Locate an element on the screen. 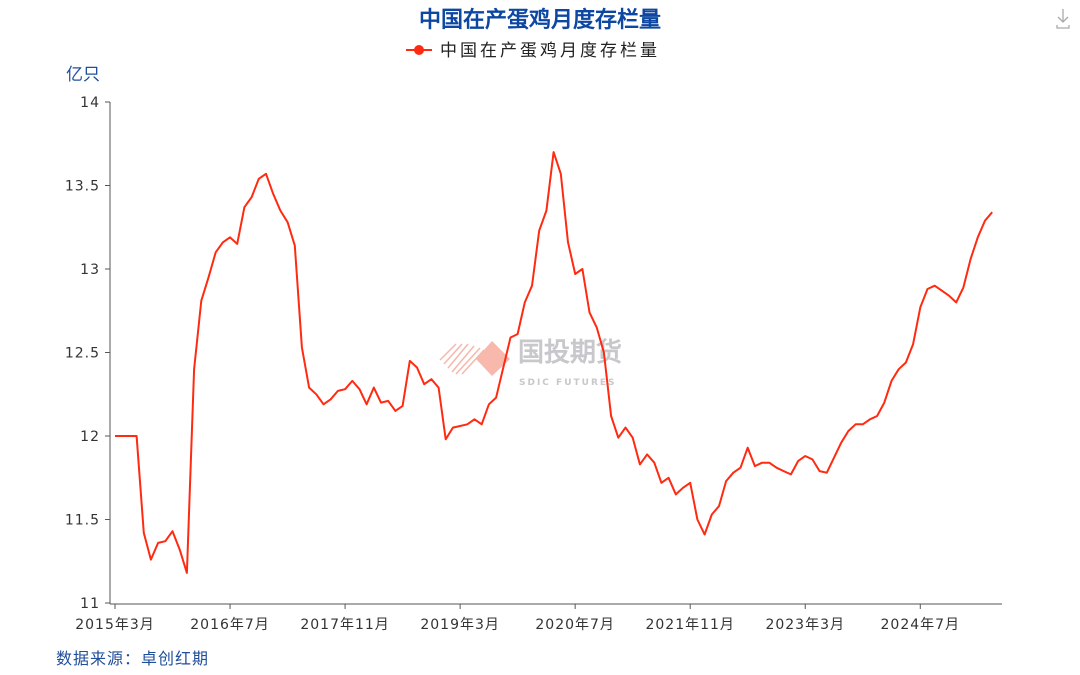  legend: 中国在产蛋鸡月度存栏量 is located at coordinates (533, 51).